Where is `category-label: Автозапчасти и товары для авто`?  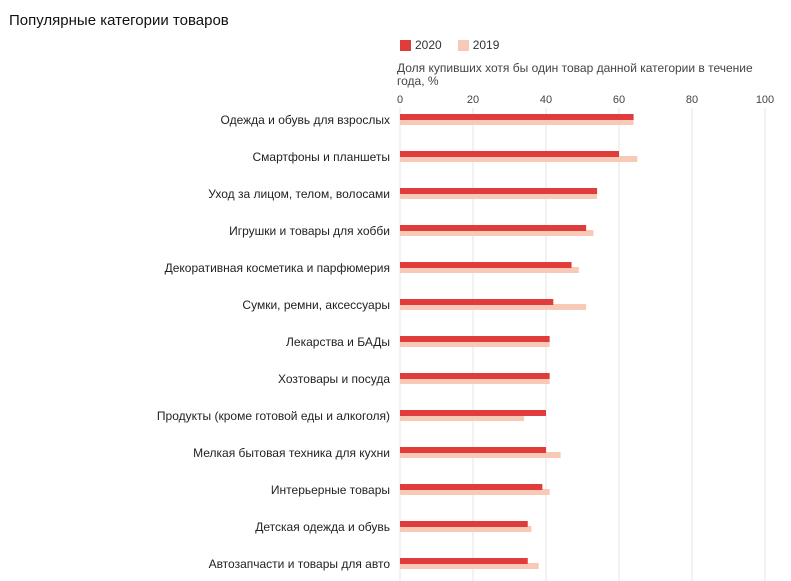 category-label: Автозапчасти и товары для авто is located at coordinates (300, 564).